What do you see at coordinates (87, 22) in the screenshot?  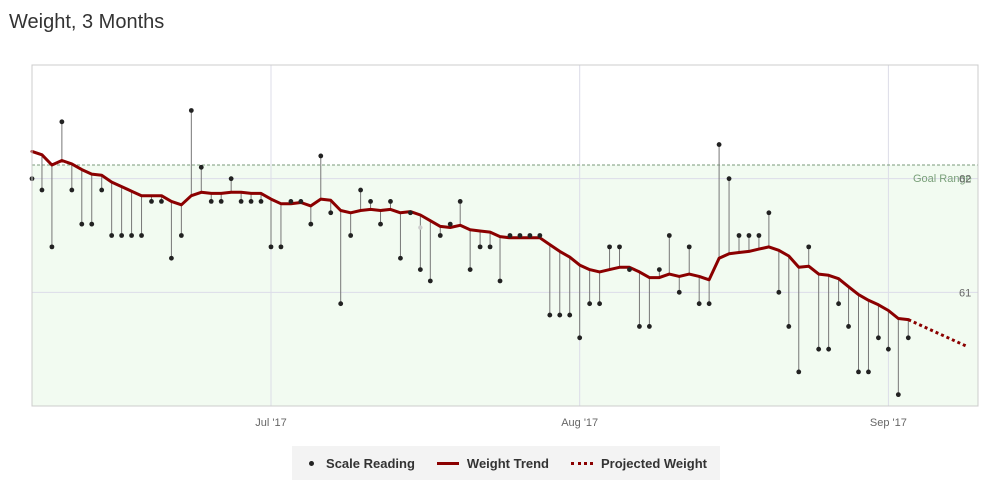 I see `page-title: Weight, 3 Months` at bounding box center [87, 22].